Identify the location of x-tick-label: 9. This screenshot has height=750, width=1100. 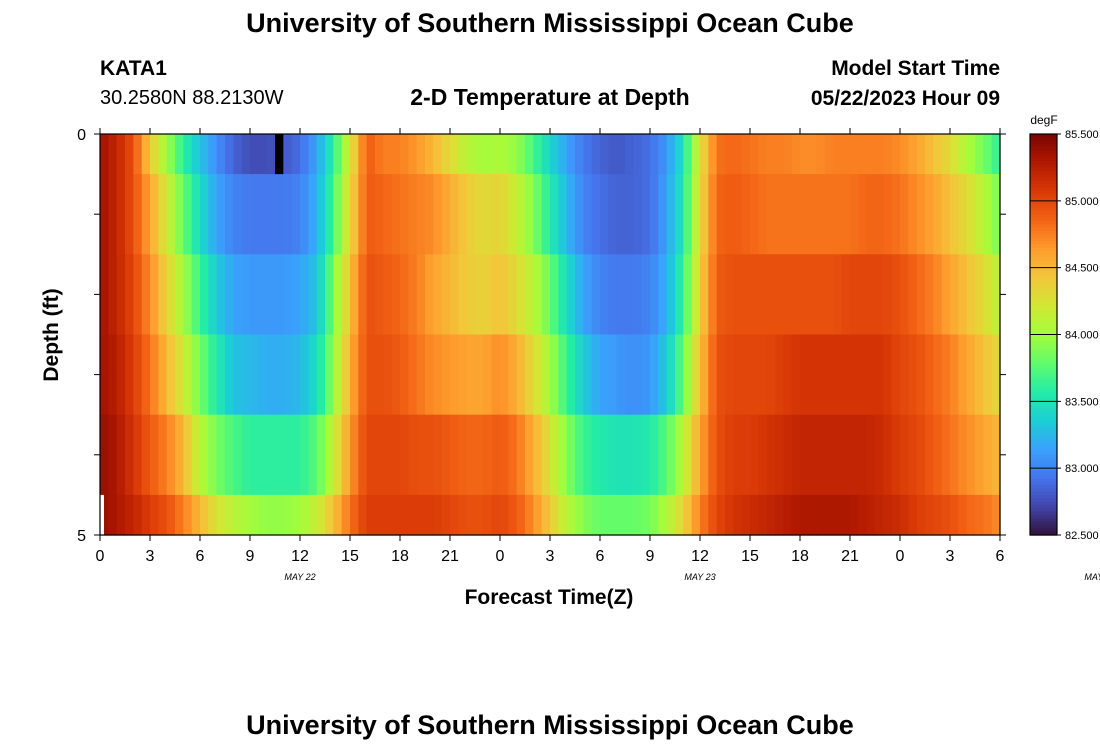
(250, 556).